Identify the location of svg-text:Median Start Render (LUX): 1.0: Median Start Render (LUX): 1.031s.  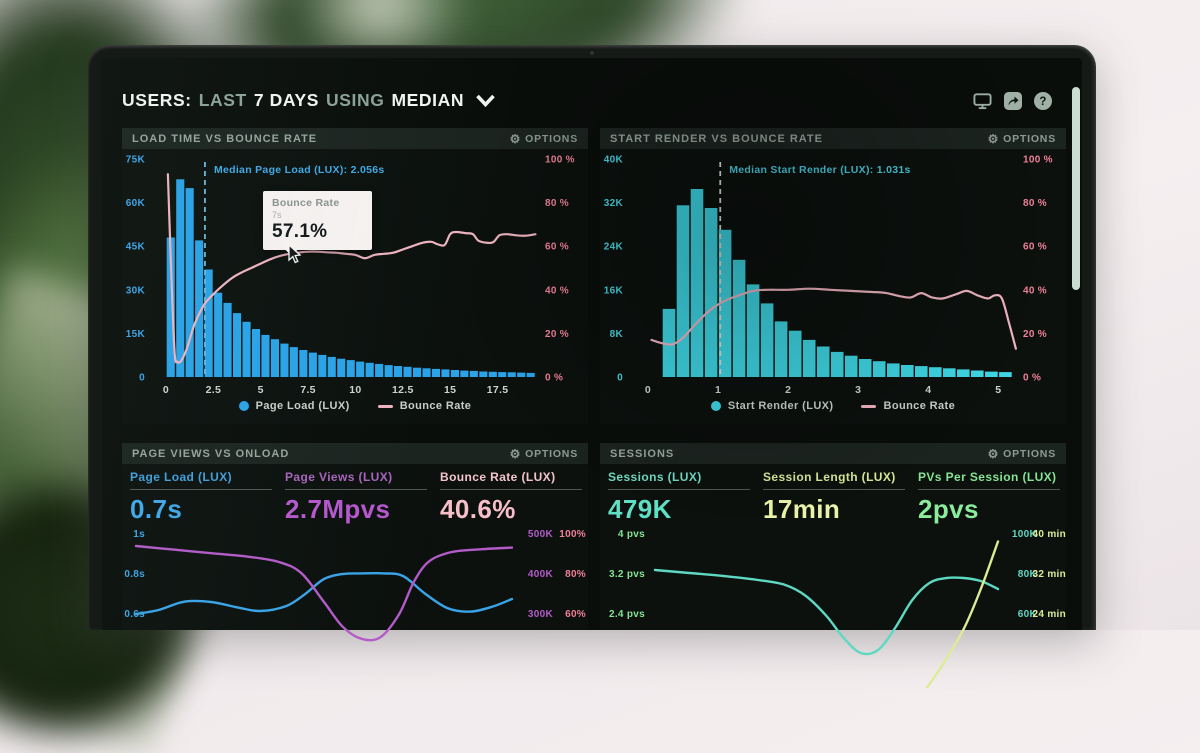
(819, 170).